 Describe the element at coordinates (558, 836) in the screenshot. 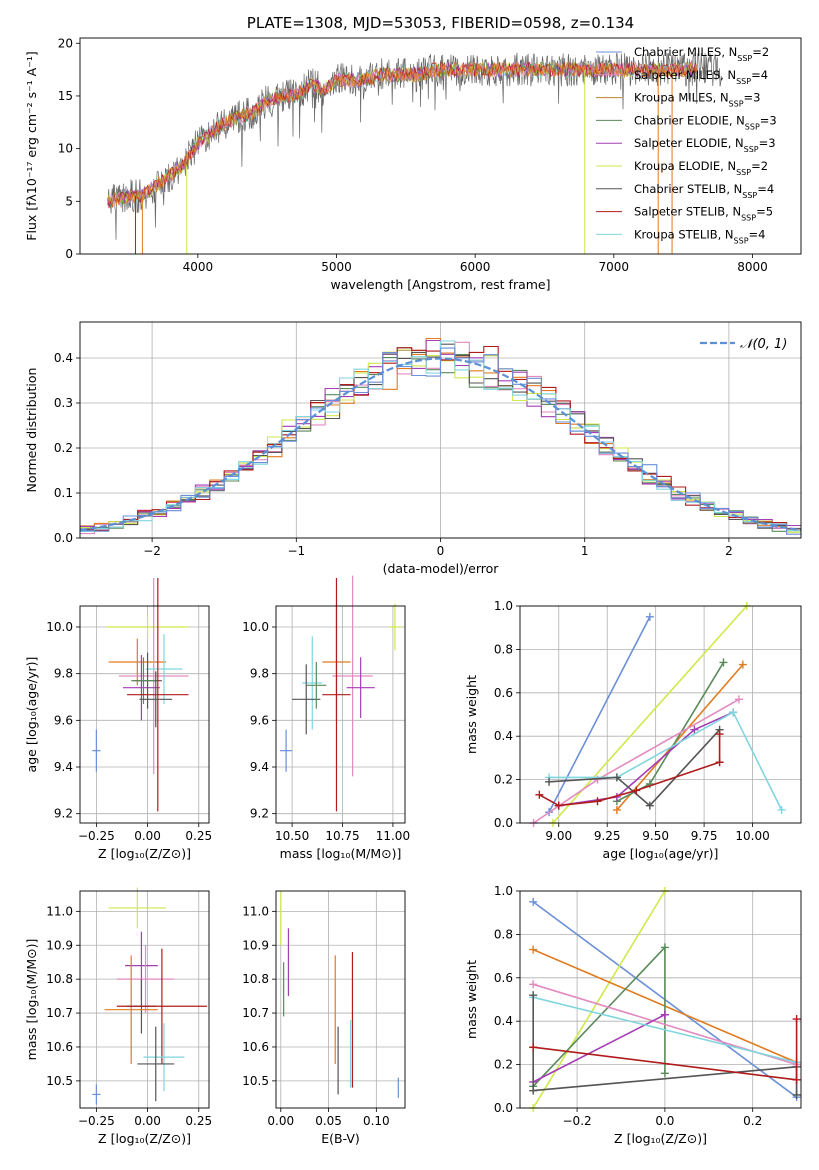

I see `x-tick-label: 9.00` at that location.